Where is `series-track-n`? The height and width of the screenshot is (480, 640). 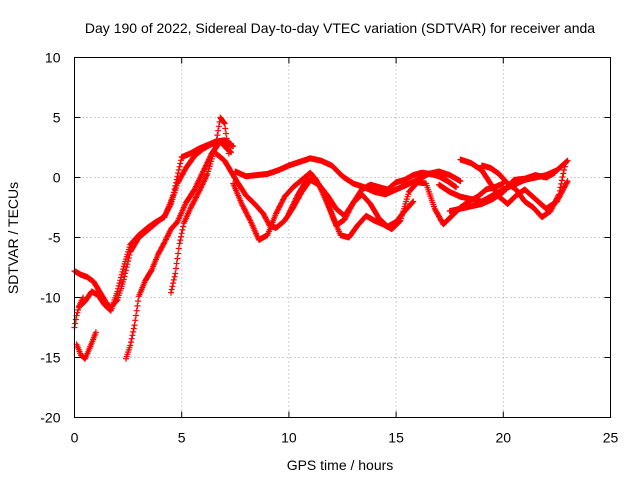 series-track-n is located at coordinates (502, 192).